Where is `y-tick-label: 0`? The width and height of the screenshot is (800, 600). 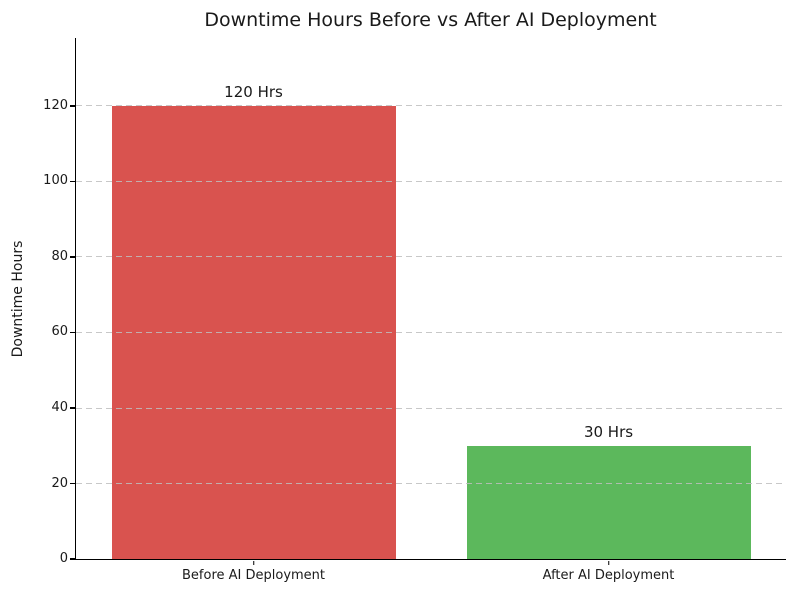
y-tick-label: 0 is located at coordinates (63, 558).